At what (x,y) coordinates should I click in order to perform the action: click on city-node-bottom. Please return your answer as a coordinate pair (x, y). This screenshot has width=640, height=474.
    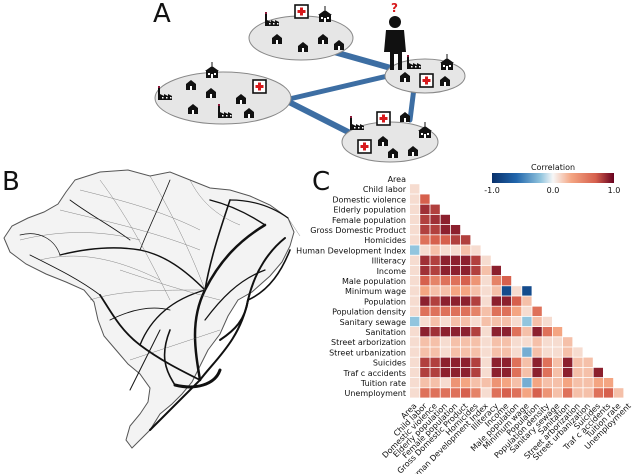
    Looking at the image, I should click on (390, 137).